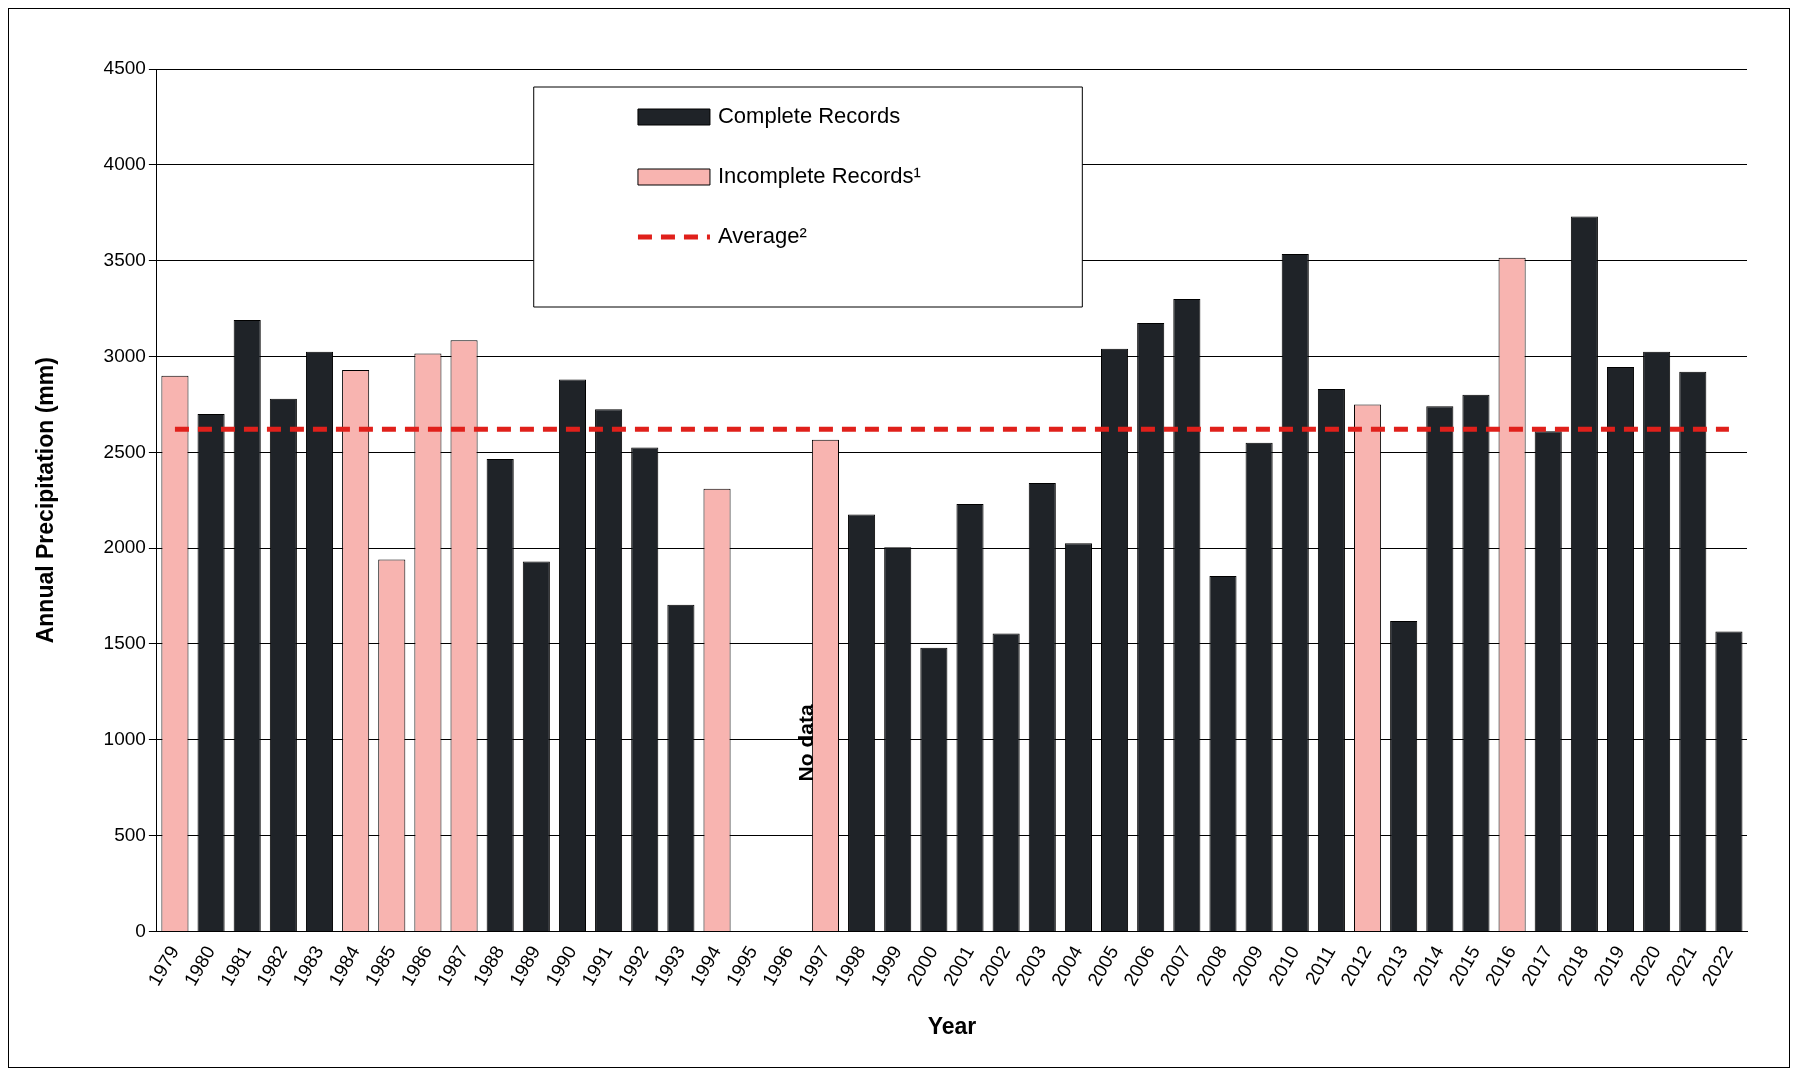 This screenshot has height=1082, width=1807. I want to click on y-tick-label: 4000, so click(124, 164).